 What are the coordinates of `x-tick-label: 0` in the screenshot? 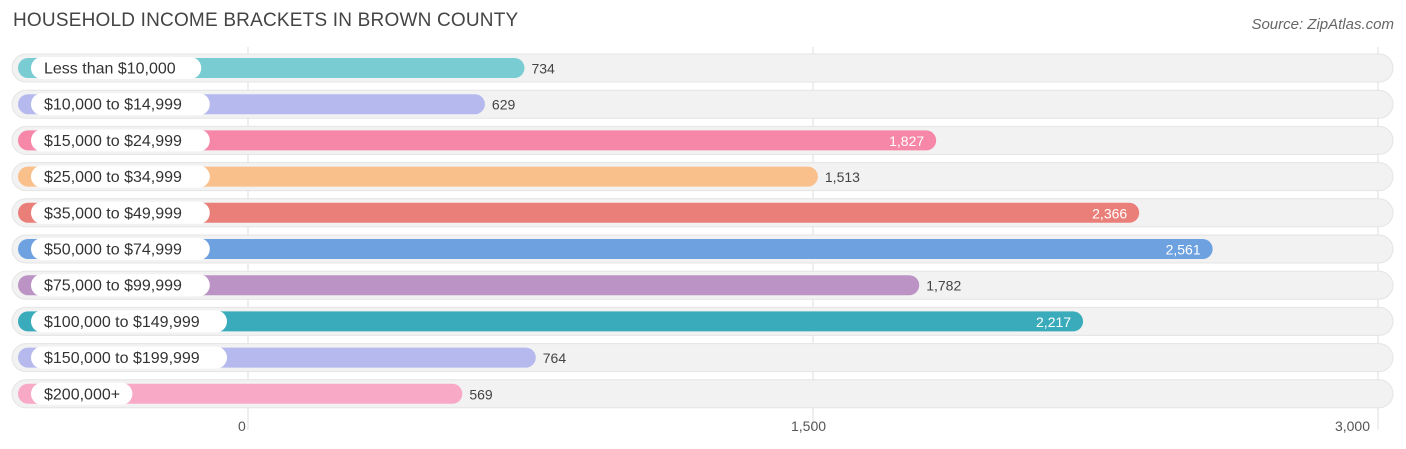 It's located at (242, 426).